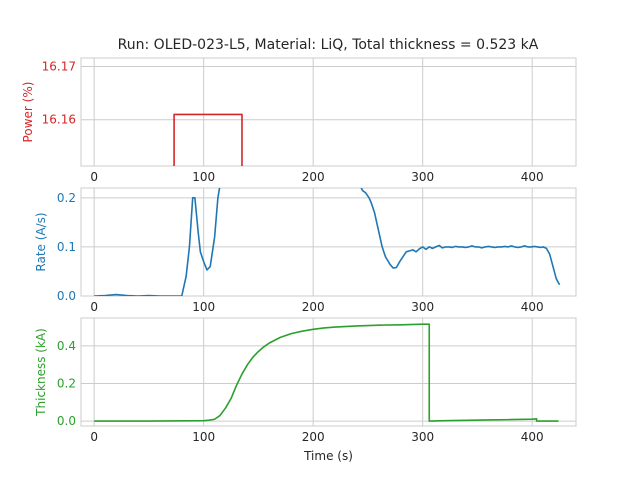 This screenshot has width=640, height=480. Describe the element at coordinates (41, 372) in the screenshot. I see `thickness-y-axis-label: Thickness (kA)` at that location.